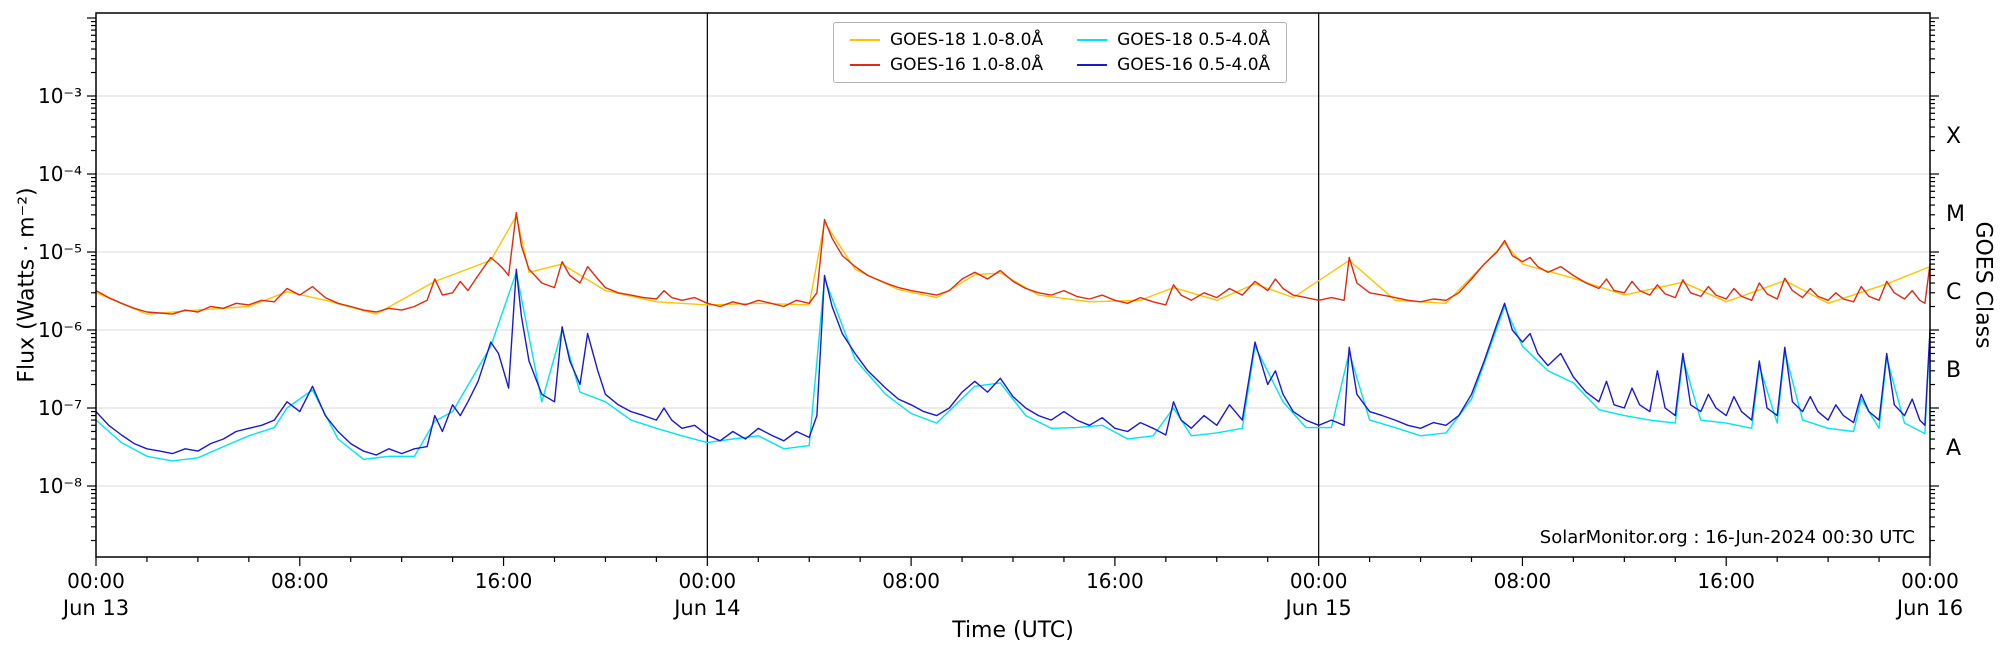 The image size is (2000, 650). I want to click on goes16-long-line-swatch, so click(865, 65).